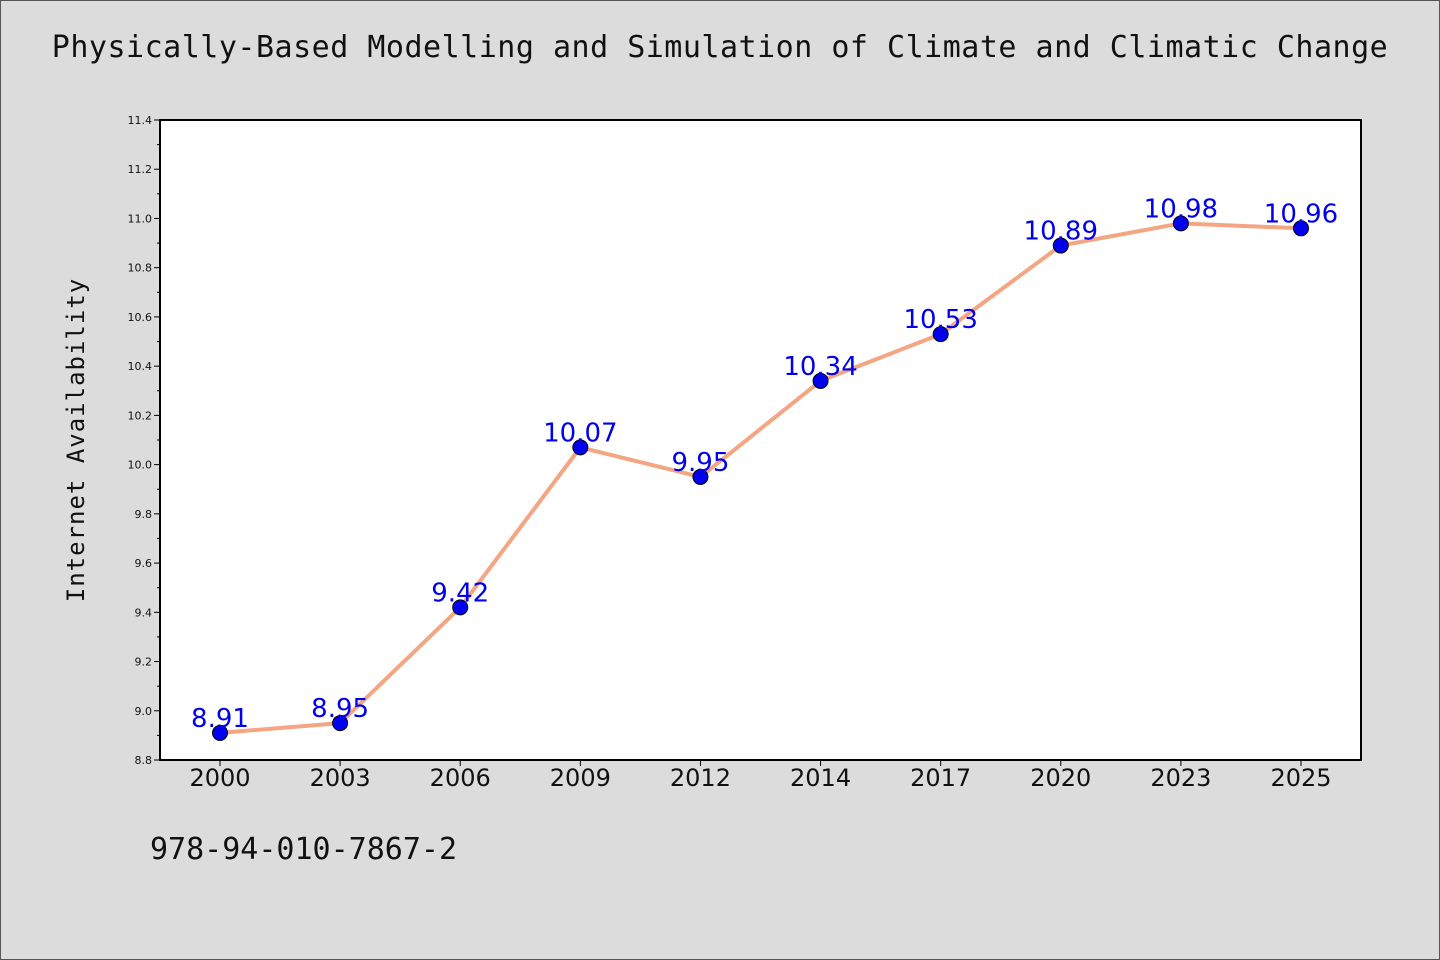  Describe the element at coordinates (140, 218) in the screenshot. I see `y-tick-label: 11.0` at that location.